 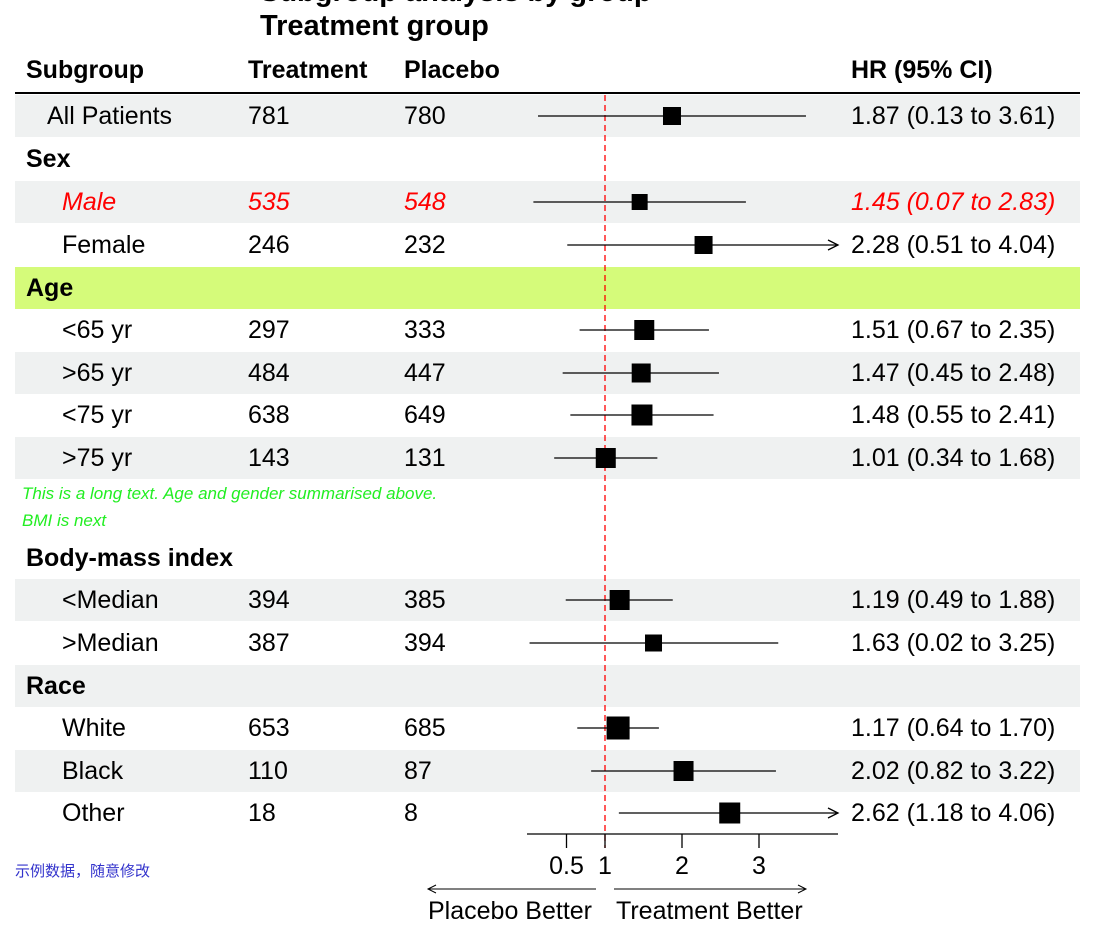 I want to click on placebo-count: 8, so click(x=411, y=813).